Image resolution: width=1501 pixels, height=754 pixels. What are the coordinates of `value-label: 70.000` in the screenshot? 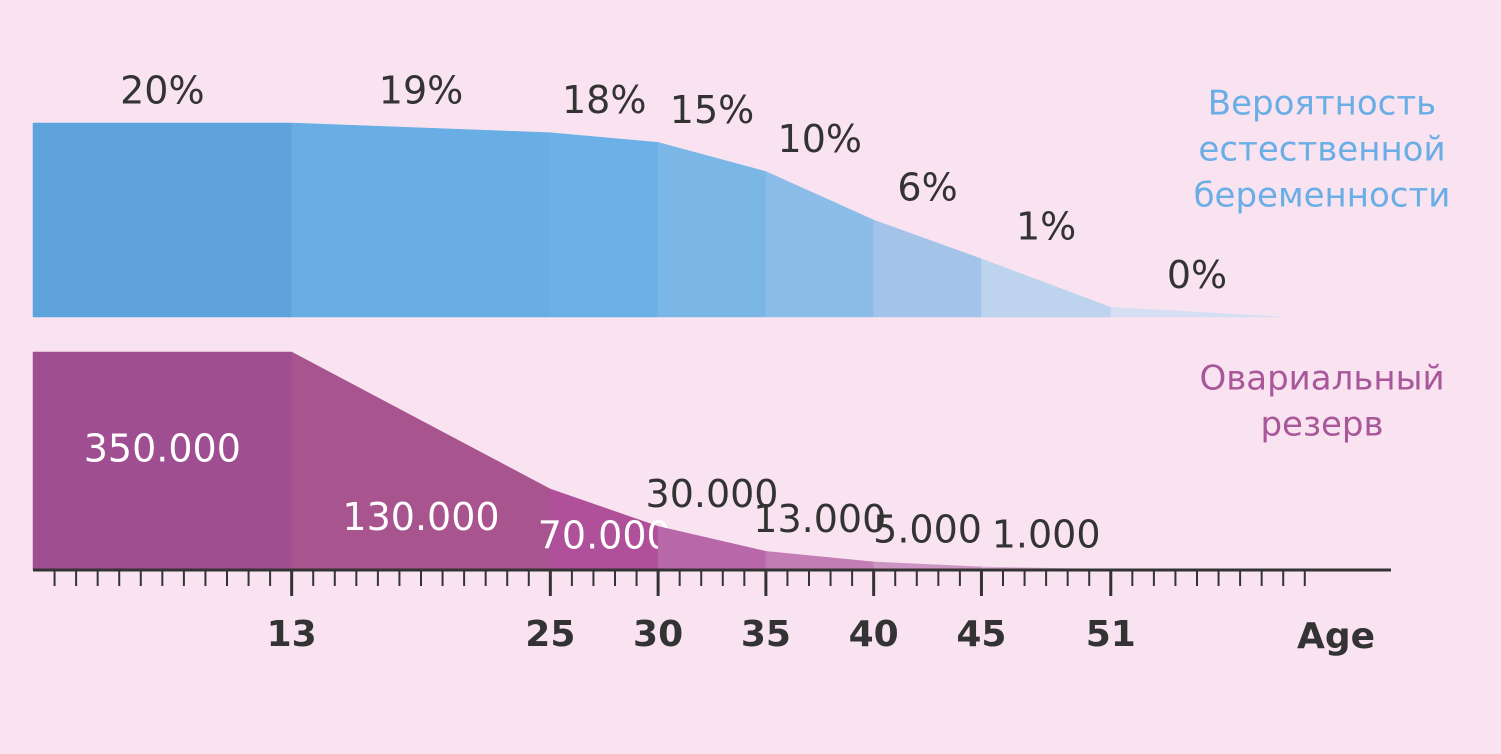 It's located at (604, 536).